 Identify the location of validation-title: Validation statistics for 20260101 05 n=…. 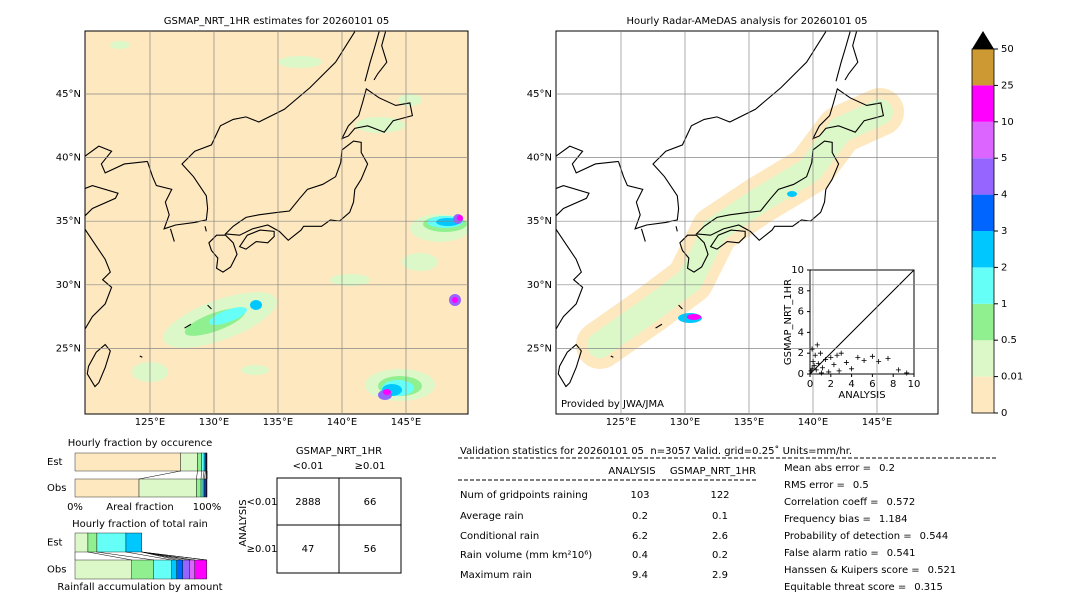
(656, 451).